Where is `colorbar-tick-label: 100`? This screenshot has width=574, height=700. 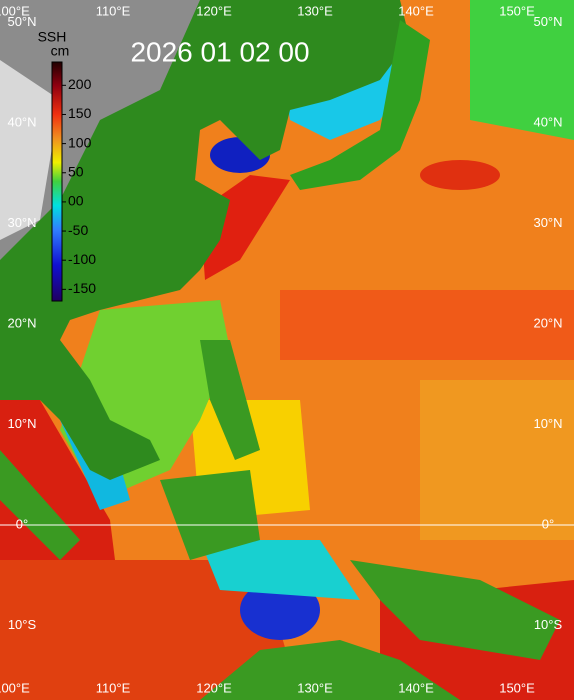 colorbar-tick-label: 100 is located at coordinates (80, 142).